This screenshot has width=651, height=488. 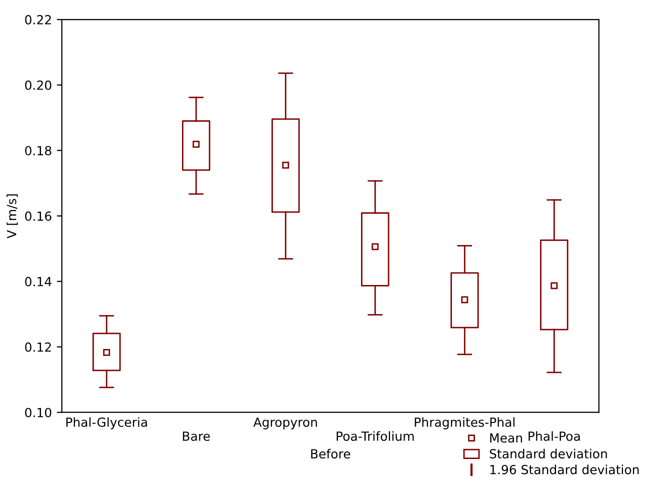 What do you see at coordinates (285, 424) in the screenshot?
I see `x-tick-label: Agropyron` at bounding box center [285, 424].